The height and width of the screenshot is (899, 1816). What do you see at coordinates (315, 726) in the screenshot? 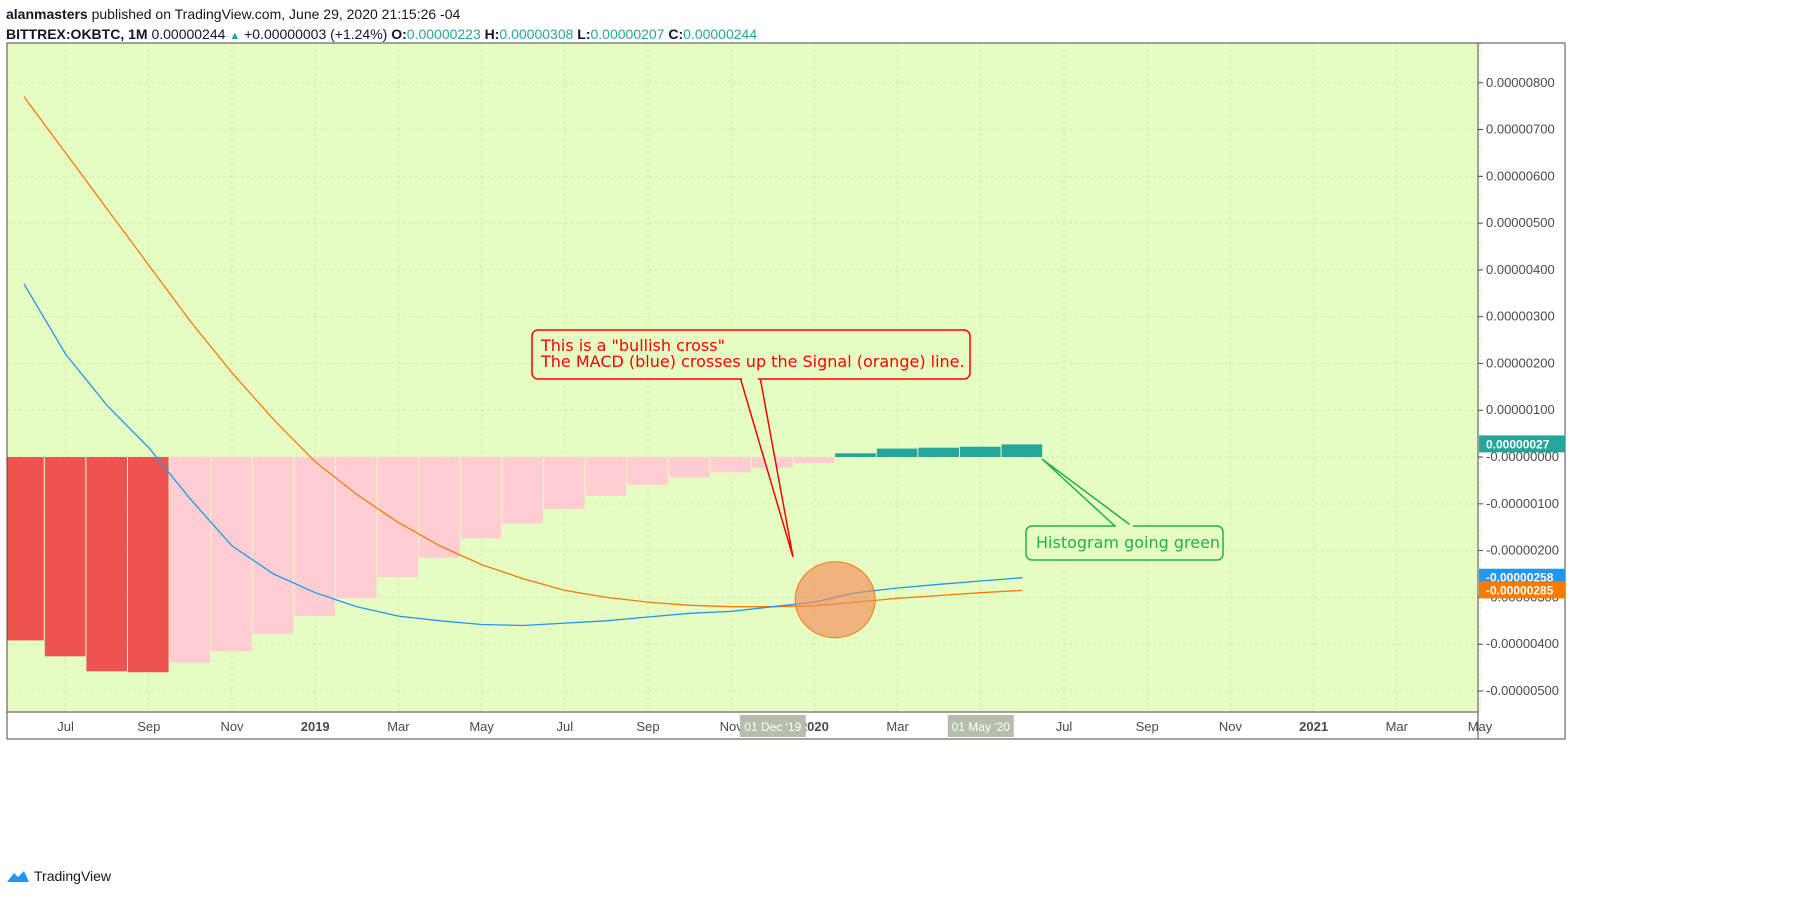
I see `x-tick-label: 2019` at bounding box center [315, 726].